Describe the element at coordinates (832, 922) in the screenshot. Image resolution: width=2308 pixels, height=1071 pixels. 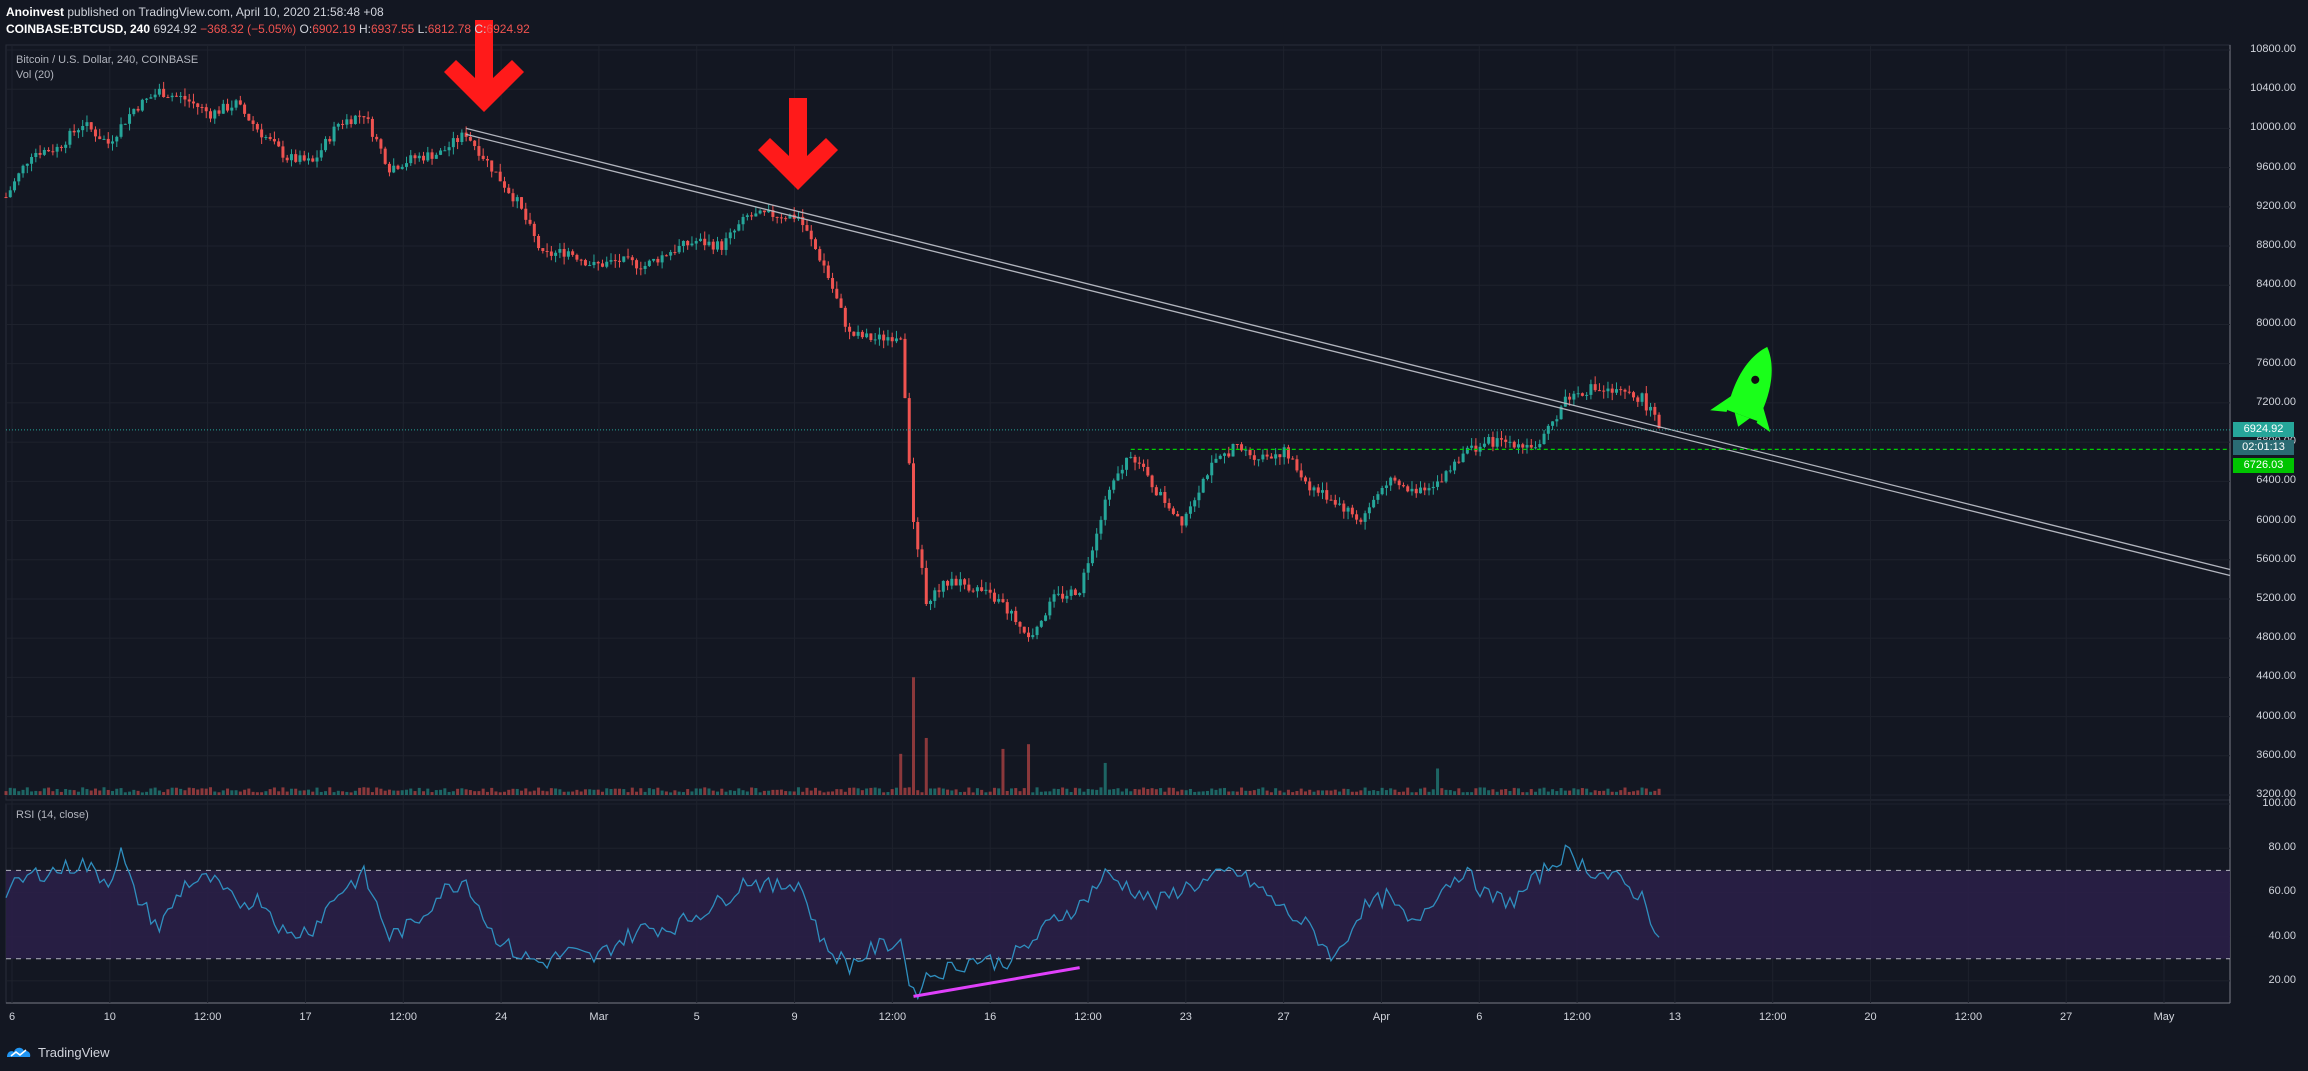
I see `rsi-line` at that location.